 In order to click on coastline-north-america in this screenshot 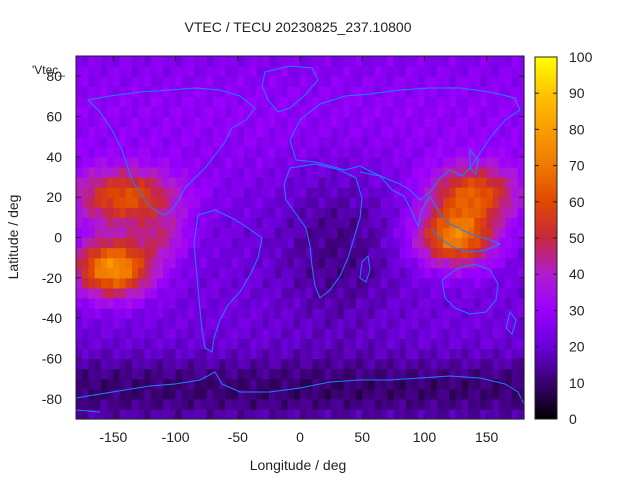, I will do `click(171, 151)`.